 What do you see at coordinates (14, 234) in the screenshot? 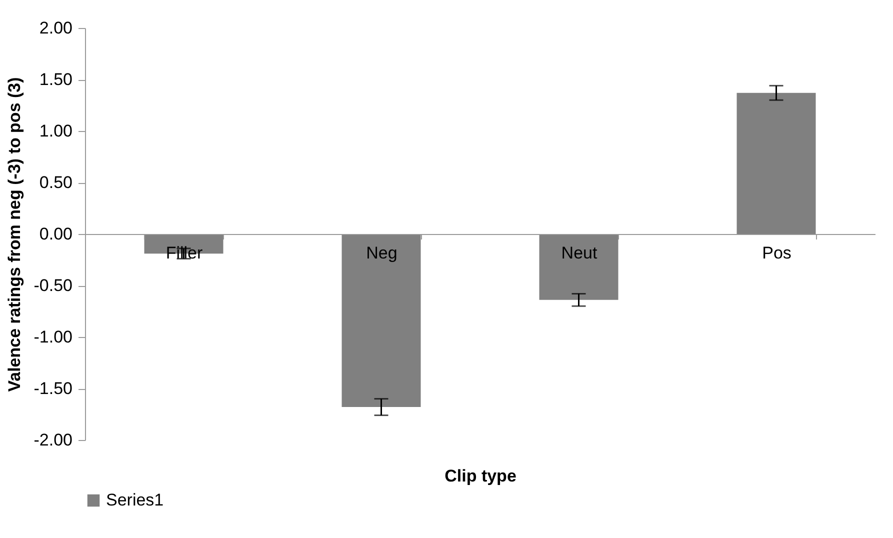
I see `y-axis-title: Valence ratings from neg (-3) to pos (3)` at bounding box center [14, 234].